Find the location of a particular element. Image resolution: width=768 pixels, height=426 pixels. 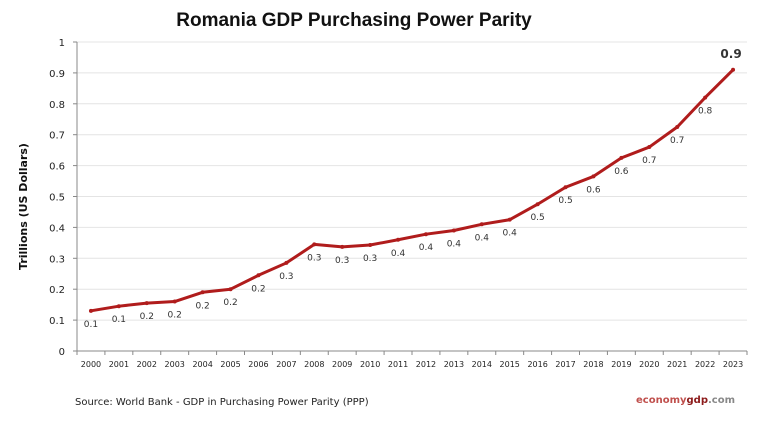

y-tick-label: 0.2 is located at coordinates (57, 290).